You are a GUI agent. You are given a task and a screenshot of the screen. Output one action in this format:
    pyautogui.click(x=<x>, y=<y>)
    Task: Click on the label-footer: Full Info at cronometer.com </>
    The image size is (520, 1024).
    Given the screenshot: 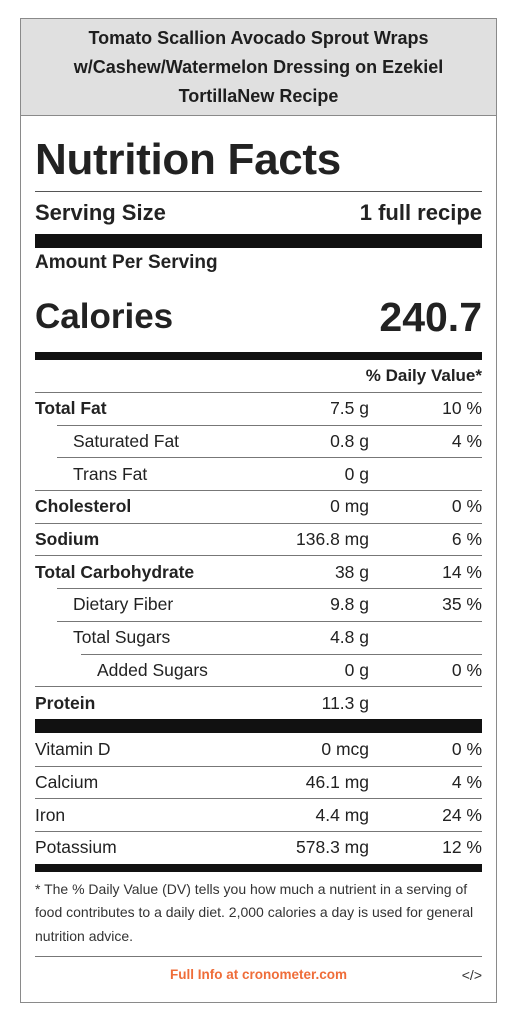 What is the action you would take?
    pyautogui.click(x=258, y=974)
    